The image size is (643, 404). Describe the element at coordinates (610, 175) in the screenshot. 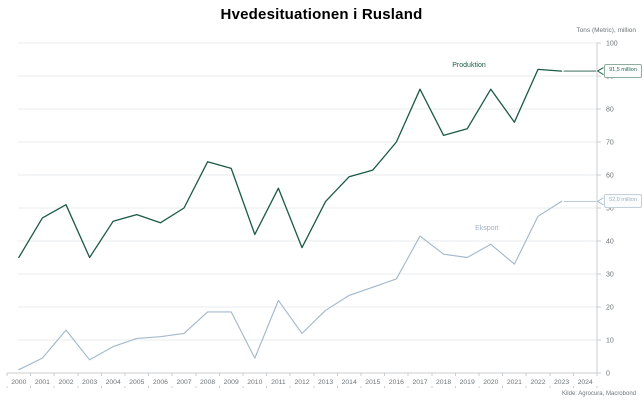

I see `y-tick-label: 60` at that location.